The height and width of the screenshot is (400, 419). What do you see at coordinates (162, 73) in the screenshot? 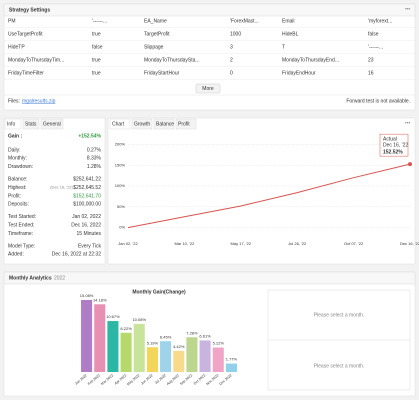
I see `setting-name: FridayStartHour` at bounding box center [162, 73].